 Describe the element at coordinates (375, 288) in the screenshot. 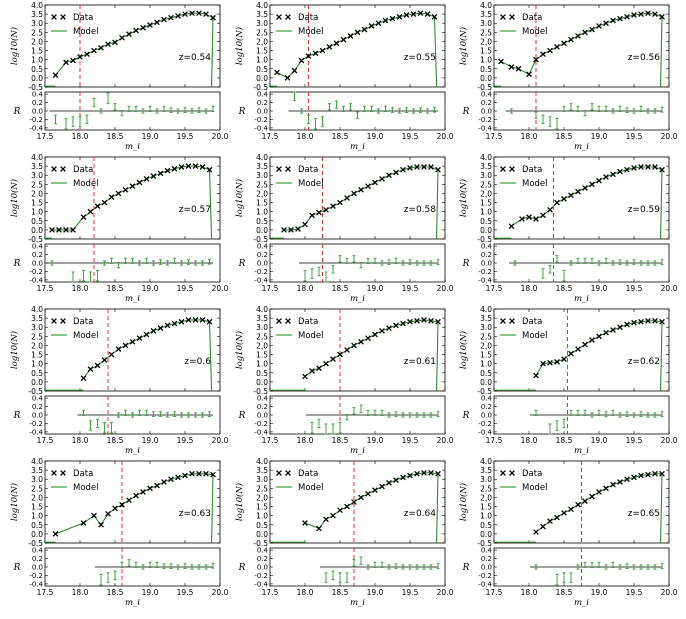

I see `x-tick-label: 19.0` at that location.